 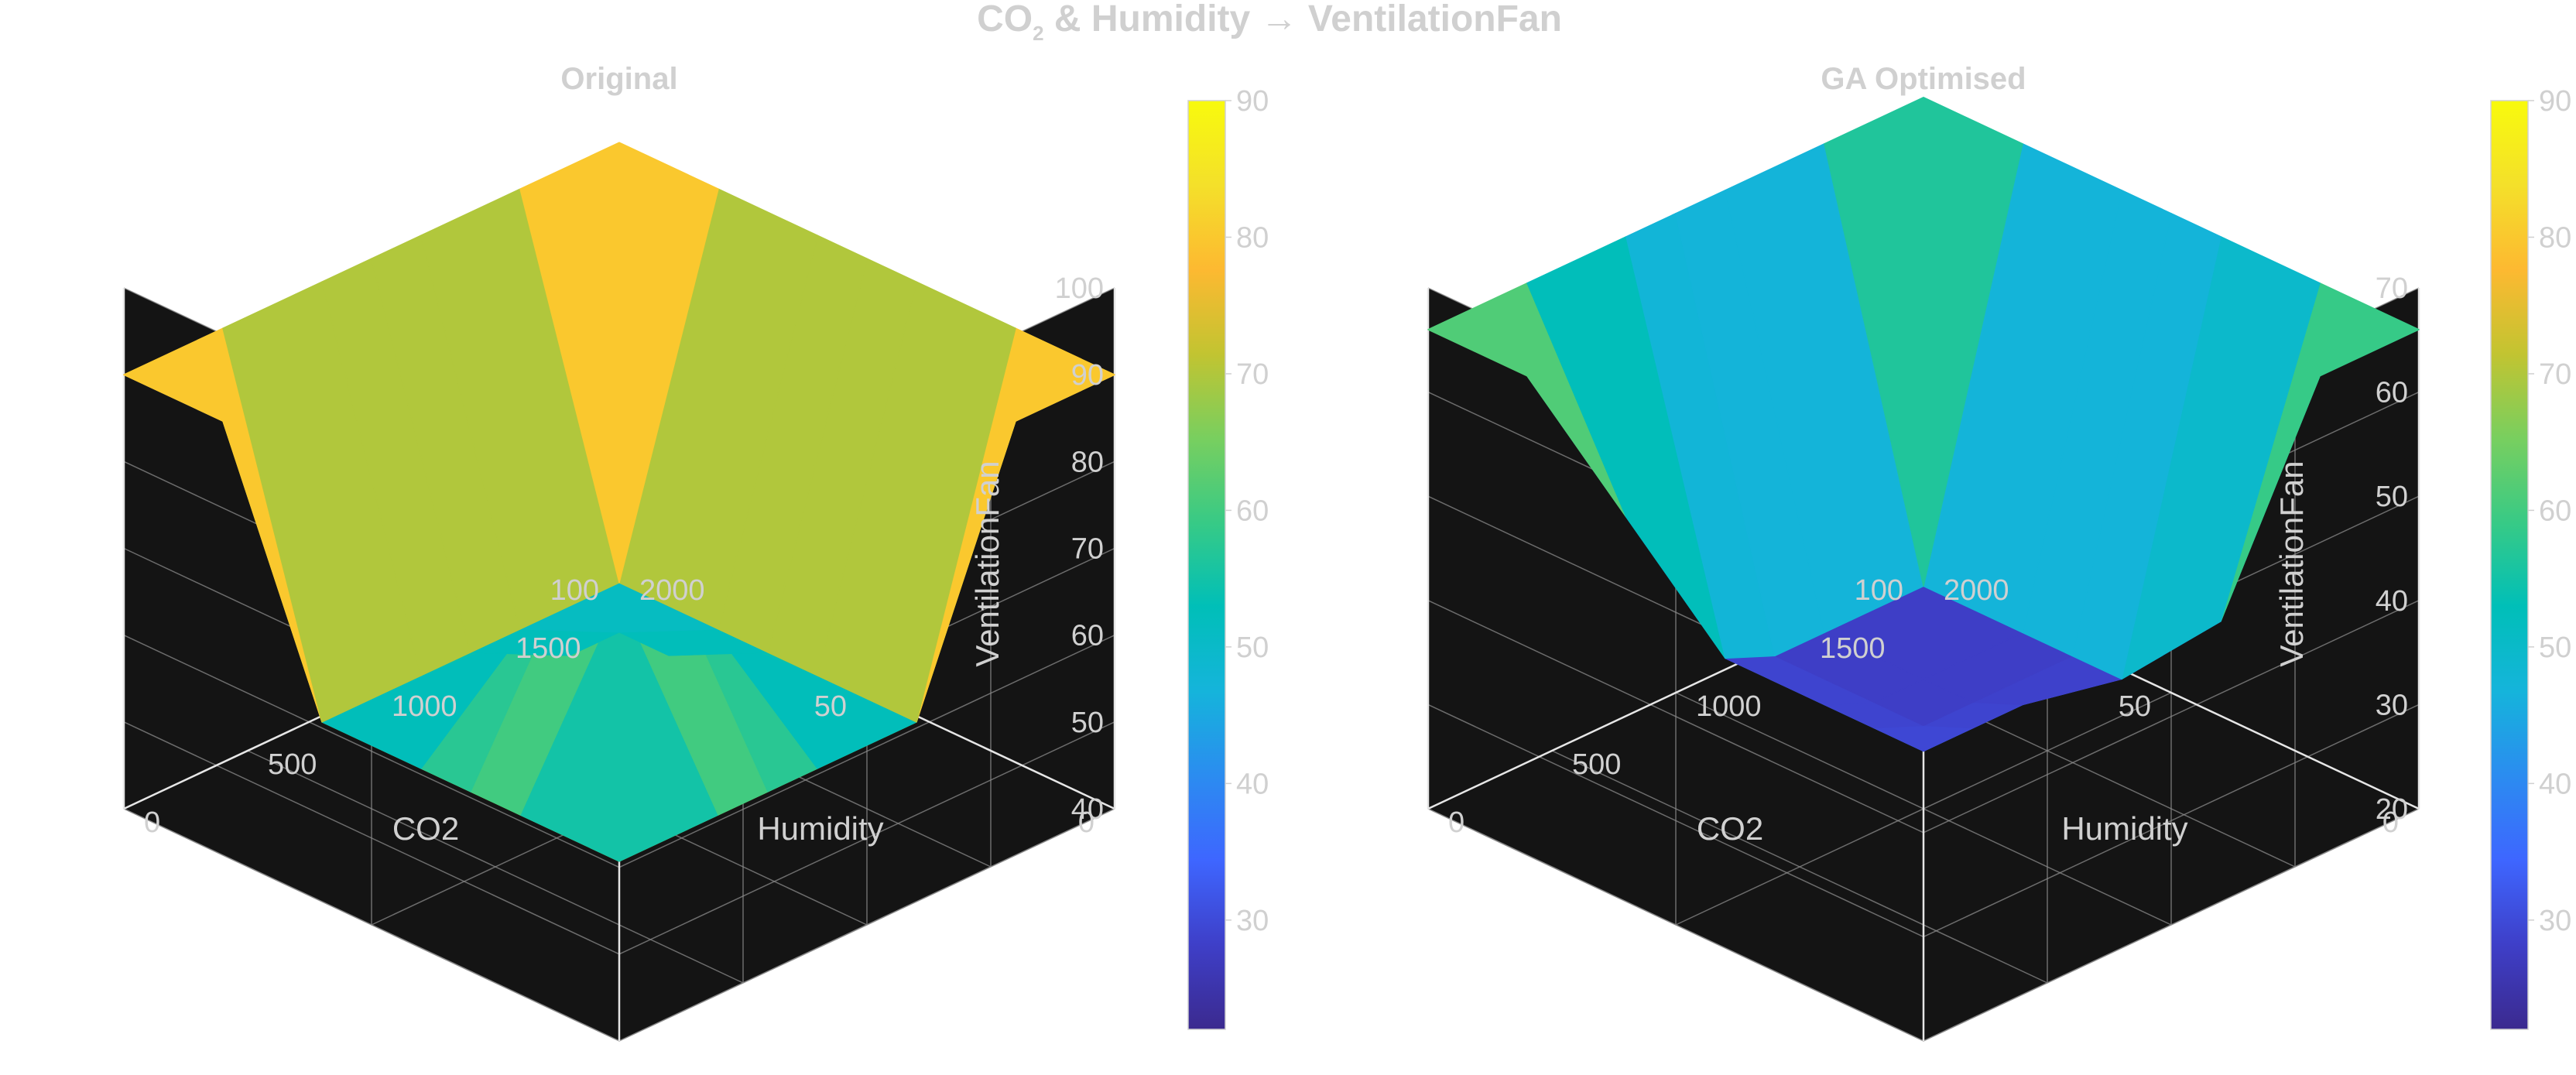 I want to click on z-tick-label: 30, so click(x=2392, y=705).